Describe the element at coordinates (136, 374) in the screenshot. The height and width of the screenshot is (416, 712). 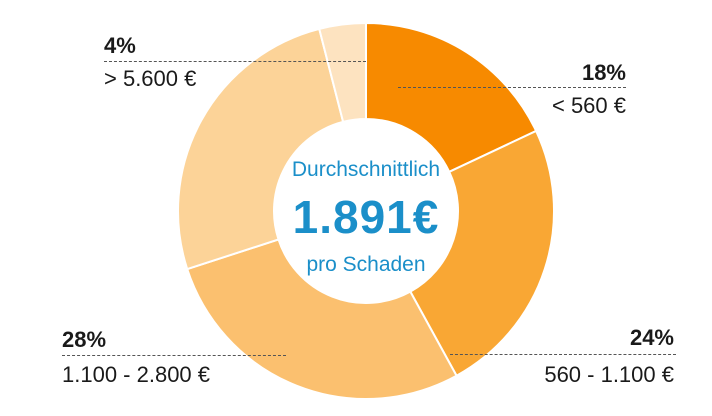
I see `slice-label-range-28: 1.100 - 2.800 €` at that location.